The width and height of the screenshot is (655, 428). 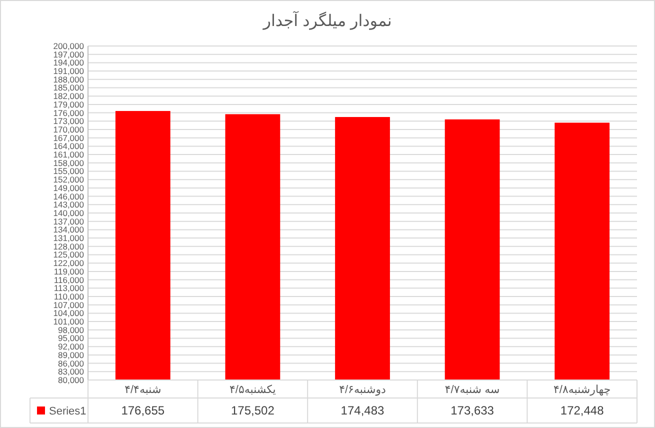 I want to click on y-tick-label: 92,000, so click(x=71, y=347).